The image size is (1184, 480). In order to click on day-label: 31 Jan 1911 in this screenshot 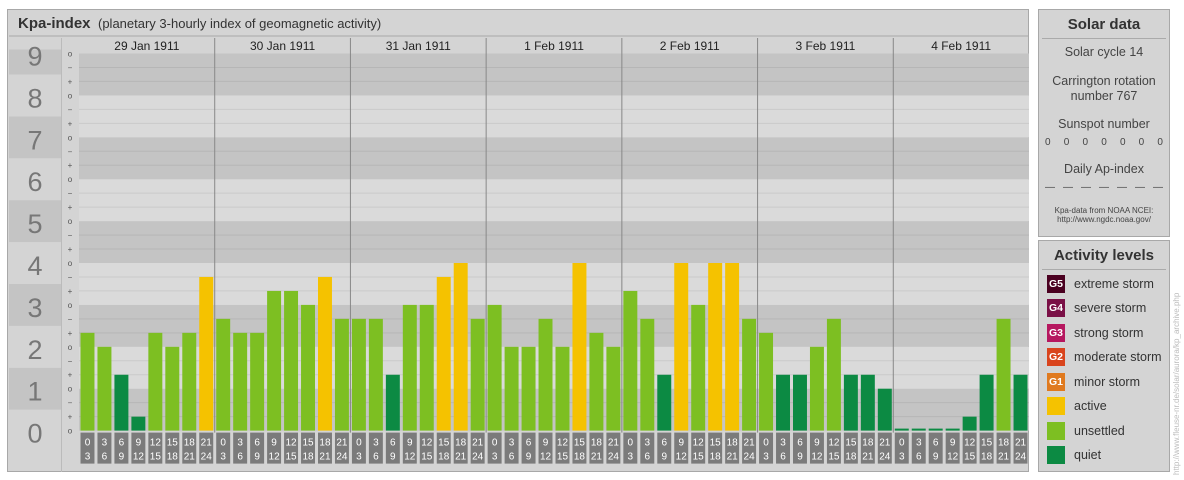, I will do `click(418, 46)`.